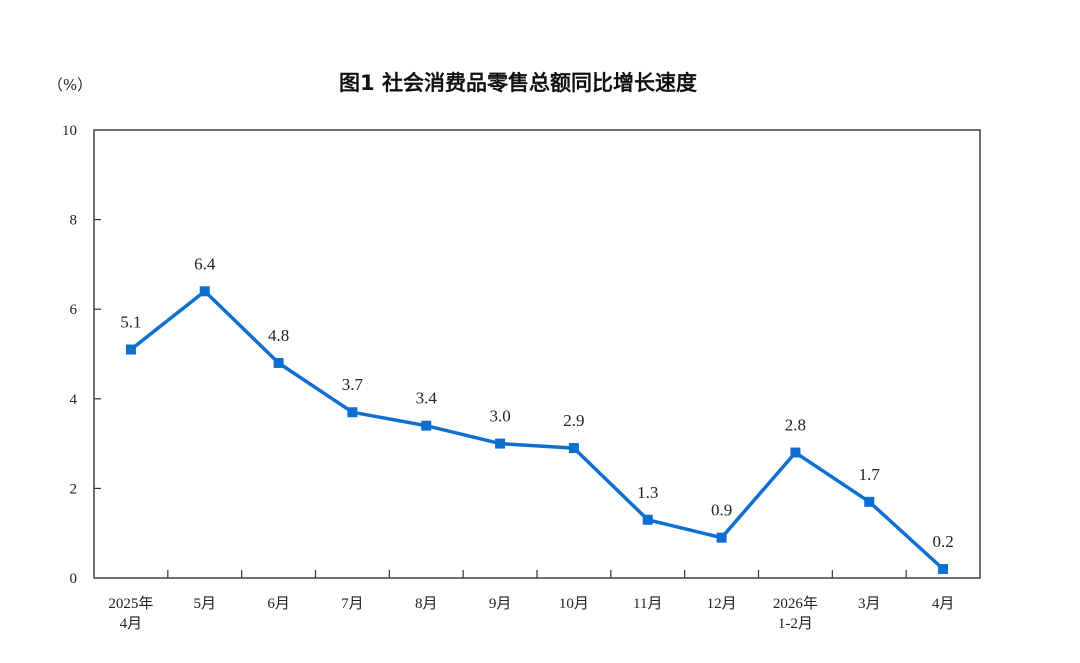 The width and height of the screenshot is (1080, 663). Describe the element at coordinates (943, 604) in the screenshot. I see `x-tick-label: 4月` at that location.